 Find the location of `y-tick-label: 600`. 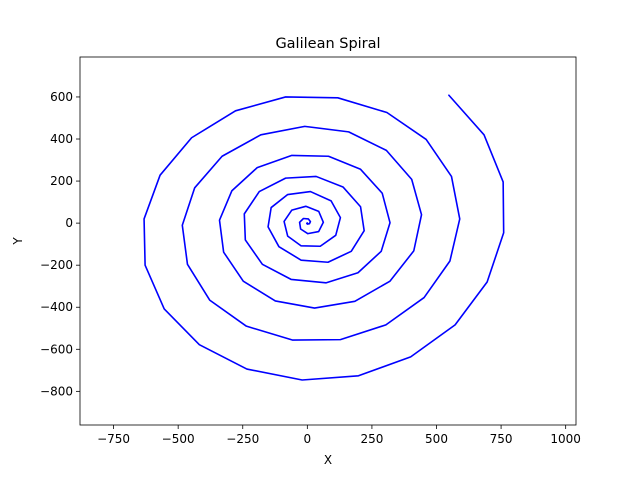

y-tick-label: 600 is located at coordinates (61, 97).